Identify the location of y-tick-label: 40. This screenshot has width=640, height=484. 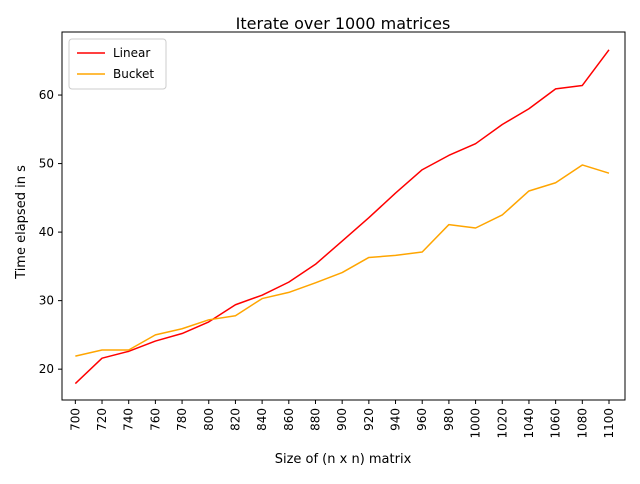
(46, 232).